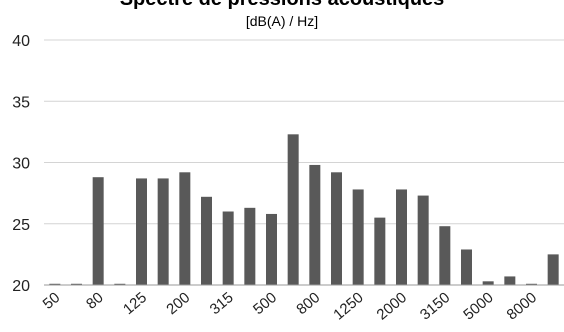  What do you see at coordinates (178, 303) in the screenshot?
I see `x-tick-label: 200` at bounding box center [178, 303].